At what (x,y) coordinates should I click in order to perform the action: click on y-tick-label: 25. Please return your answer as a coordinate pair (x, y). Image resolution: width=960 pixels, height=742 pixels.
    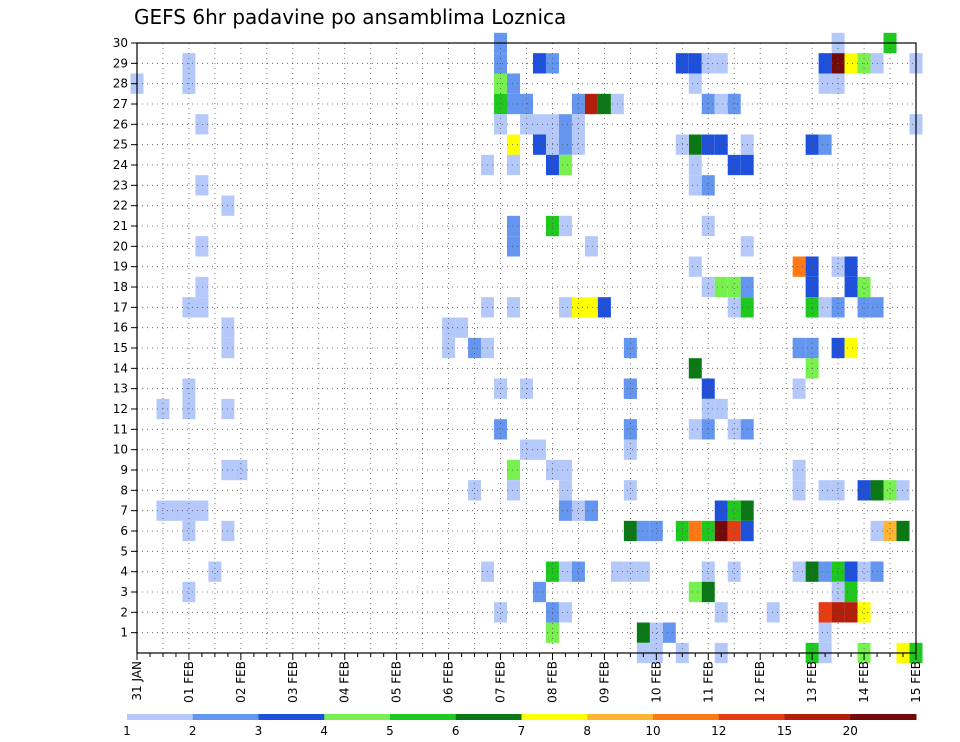
    Looking at the image, I should click on (120, 145).